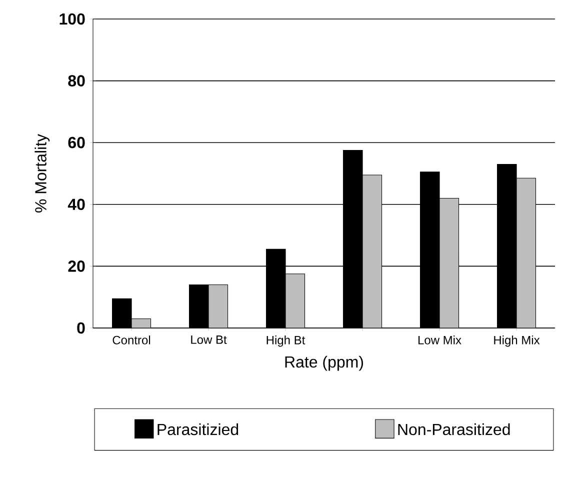  Describe the element at coordinates (72, 19) in the screenshot. I see `y-tick-label: 100` at that location.